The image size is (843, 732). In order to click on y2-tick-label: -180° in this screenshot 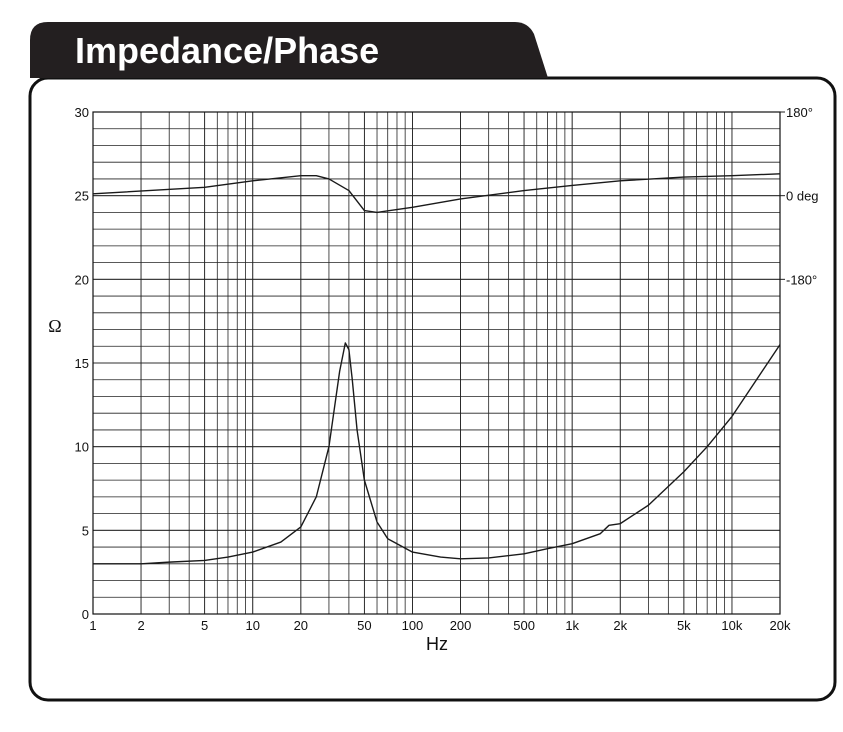, I will do `click(801, 279)`.